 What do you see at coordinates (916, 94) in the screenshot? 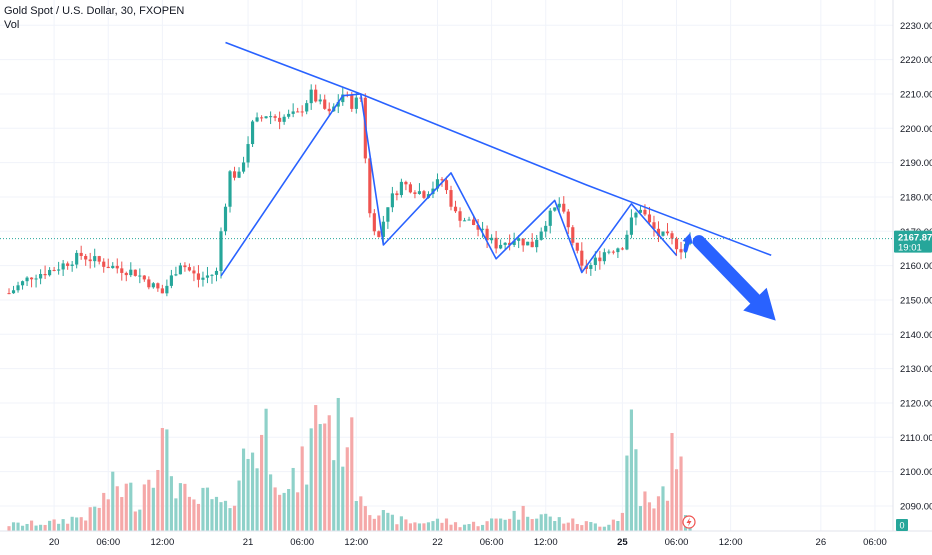
I see `y-tick-label: 2210.00` at bounding box center [916, 94].